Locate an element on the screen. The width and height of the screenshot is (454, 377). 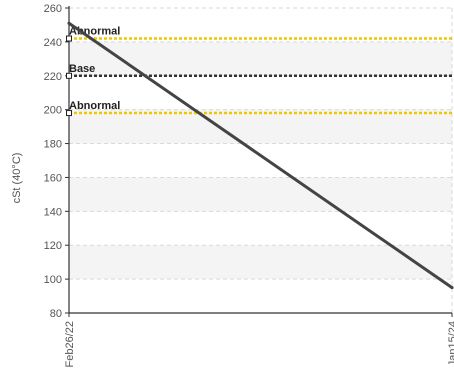
y-tick-label: 240 is located at coordinates (53, 43).